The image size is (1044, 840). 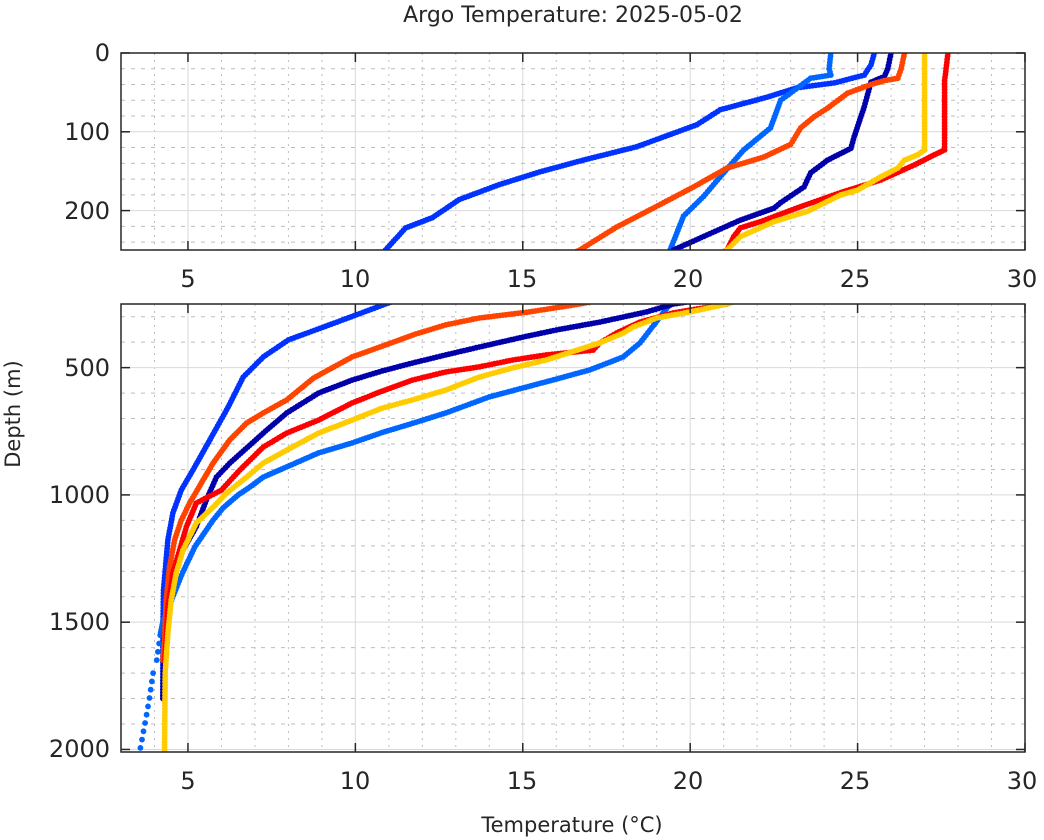 What do you see at coordinates (79, 622) in the screenshot?
I see `lower-ytick-label: 1500` at bounding box center [79, 622].